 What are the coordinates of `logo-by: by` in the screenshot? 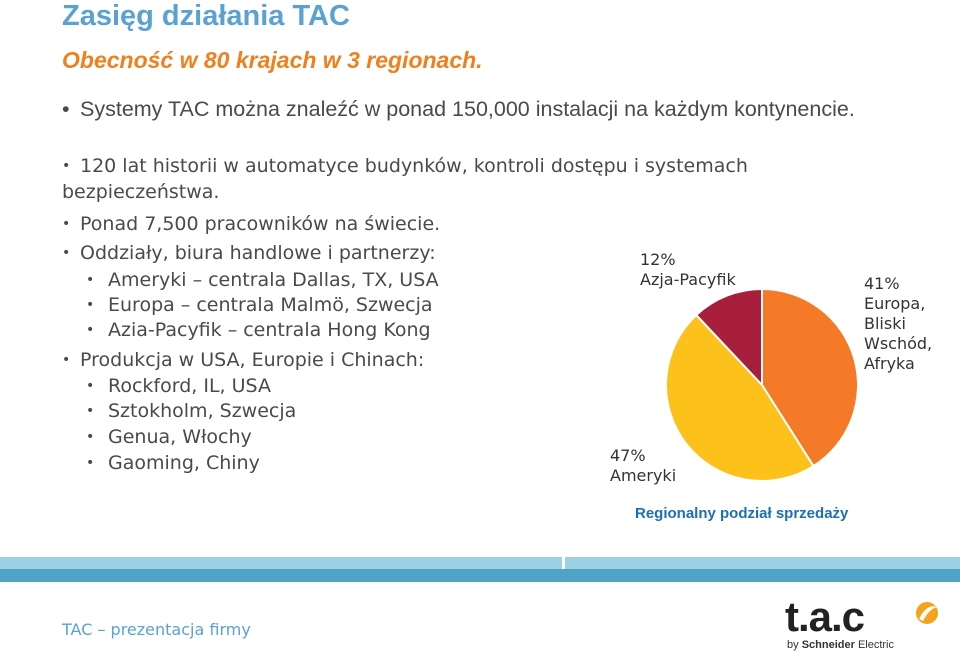 It's located at (793, 645).